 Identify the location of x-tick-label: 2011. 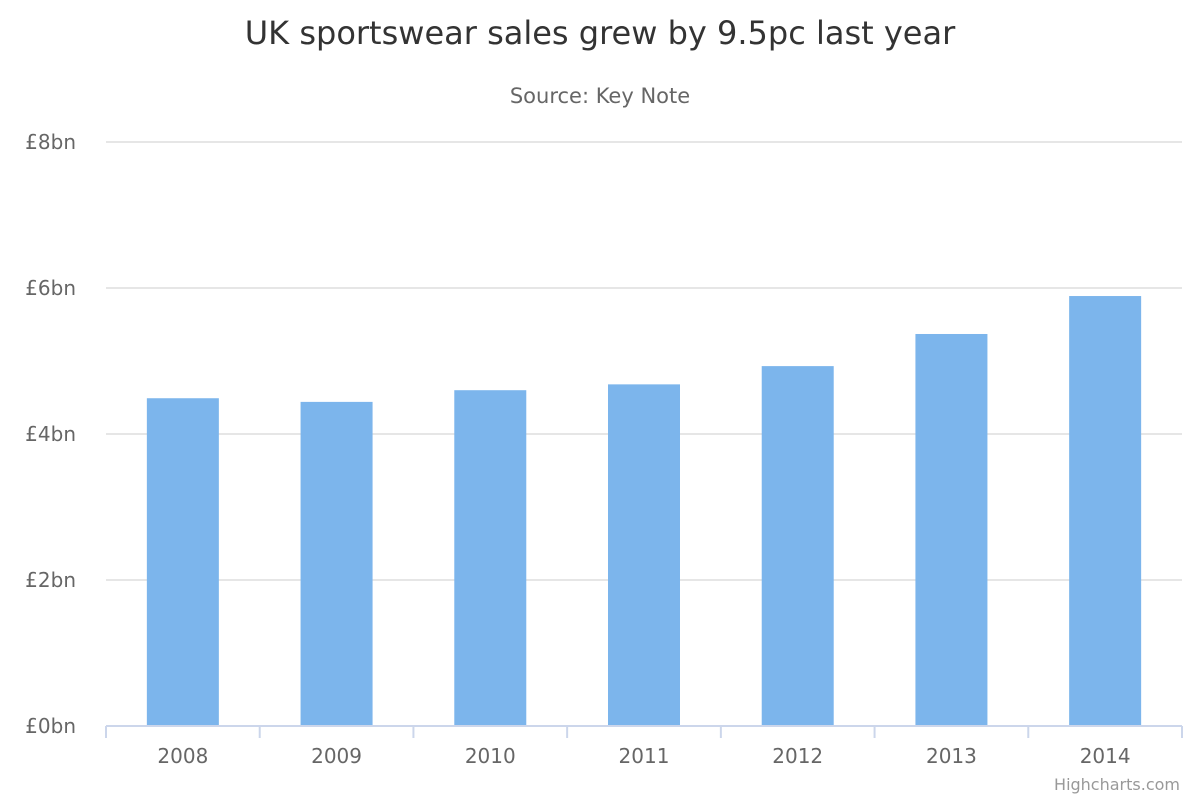
(644, 756).